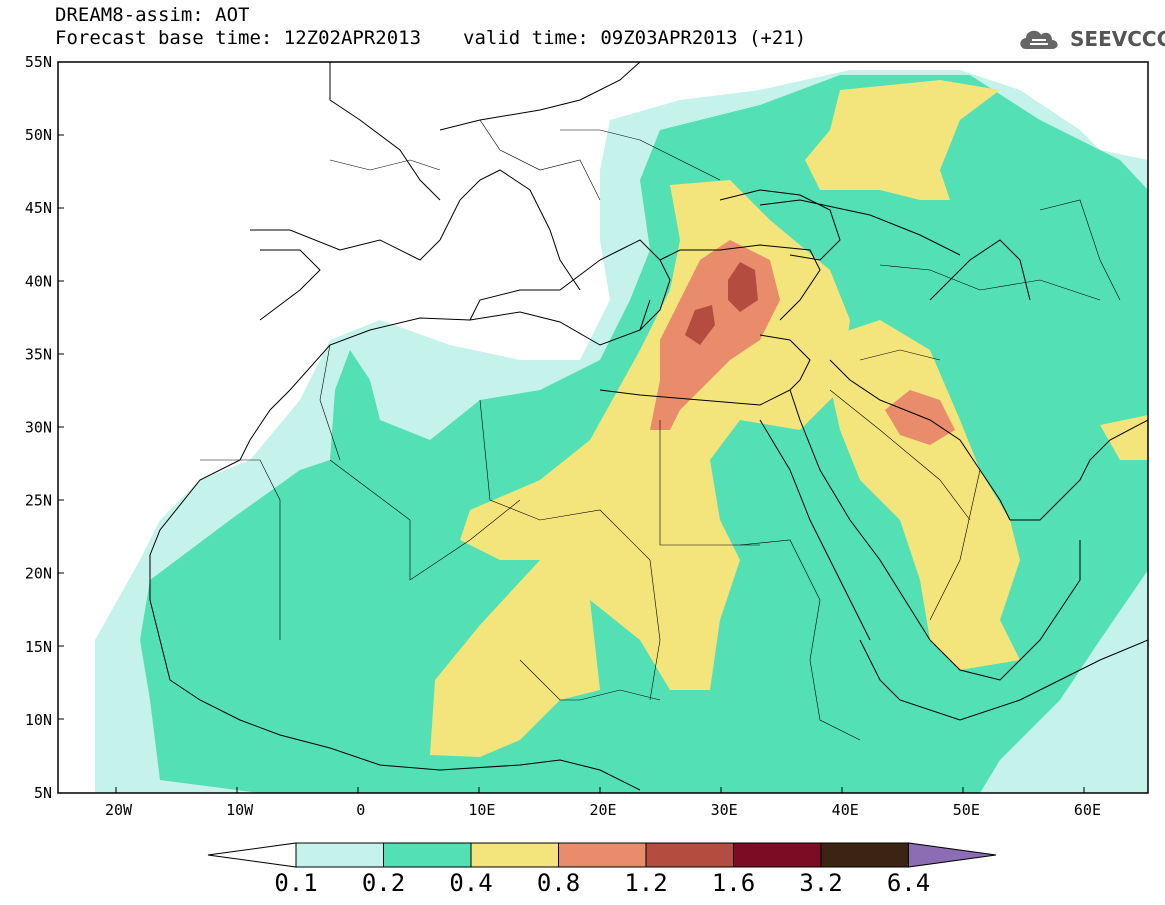  I want to click on colorbar-label: 1.6, so click(733, 883).